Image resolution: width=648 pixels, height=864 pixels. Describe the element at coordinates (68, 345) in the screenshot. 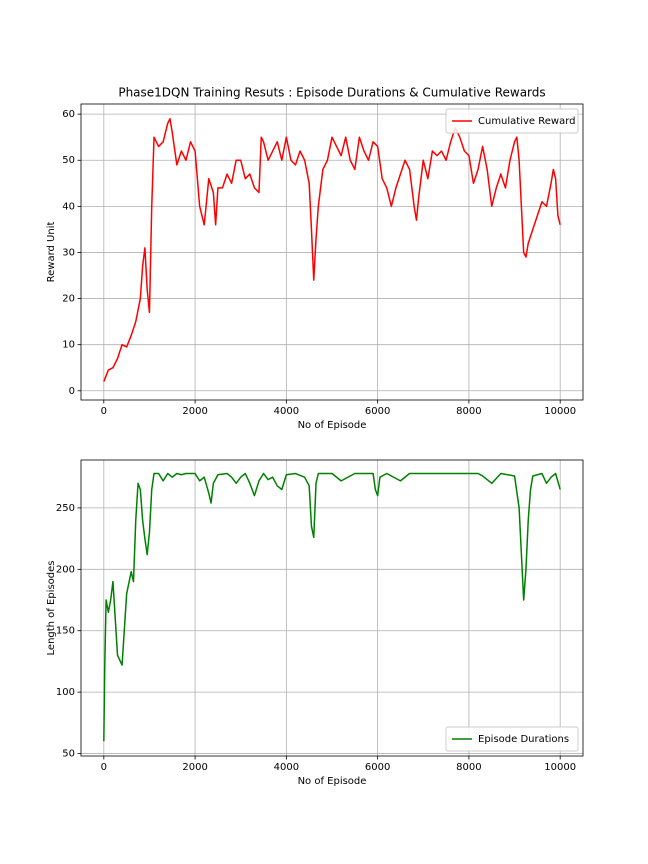

I see `y-tick-label: 10` at that location.